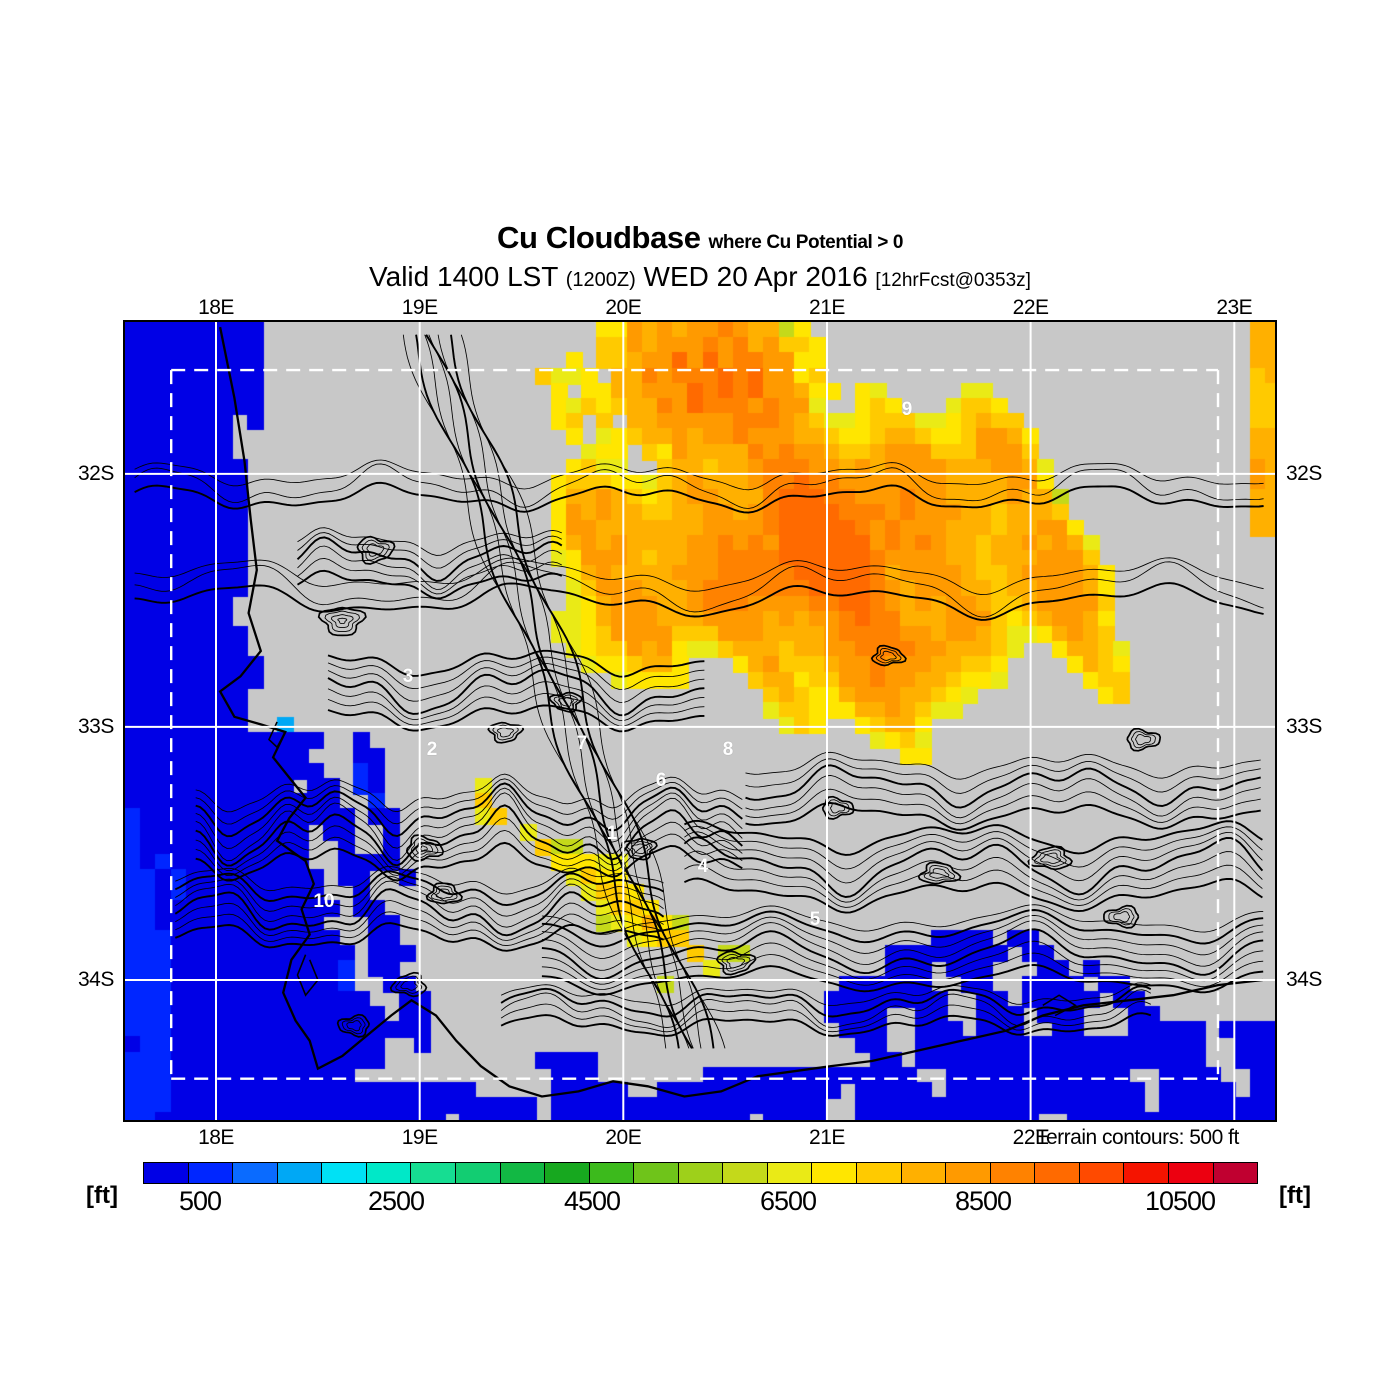 The image size is (1400, 1400). I want to click on colorbar-tick-2500: 2500, so click(396, 1201).